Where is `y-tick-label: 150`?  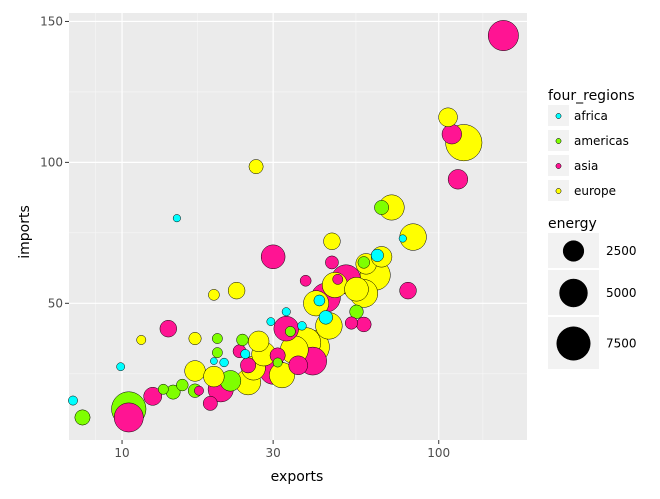 y-tick-label: 150 is located at coordinates (51, 21).